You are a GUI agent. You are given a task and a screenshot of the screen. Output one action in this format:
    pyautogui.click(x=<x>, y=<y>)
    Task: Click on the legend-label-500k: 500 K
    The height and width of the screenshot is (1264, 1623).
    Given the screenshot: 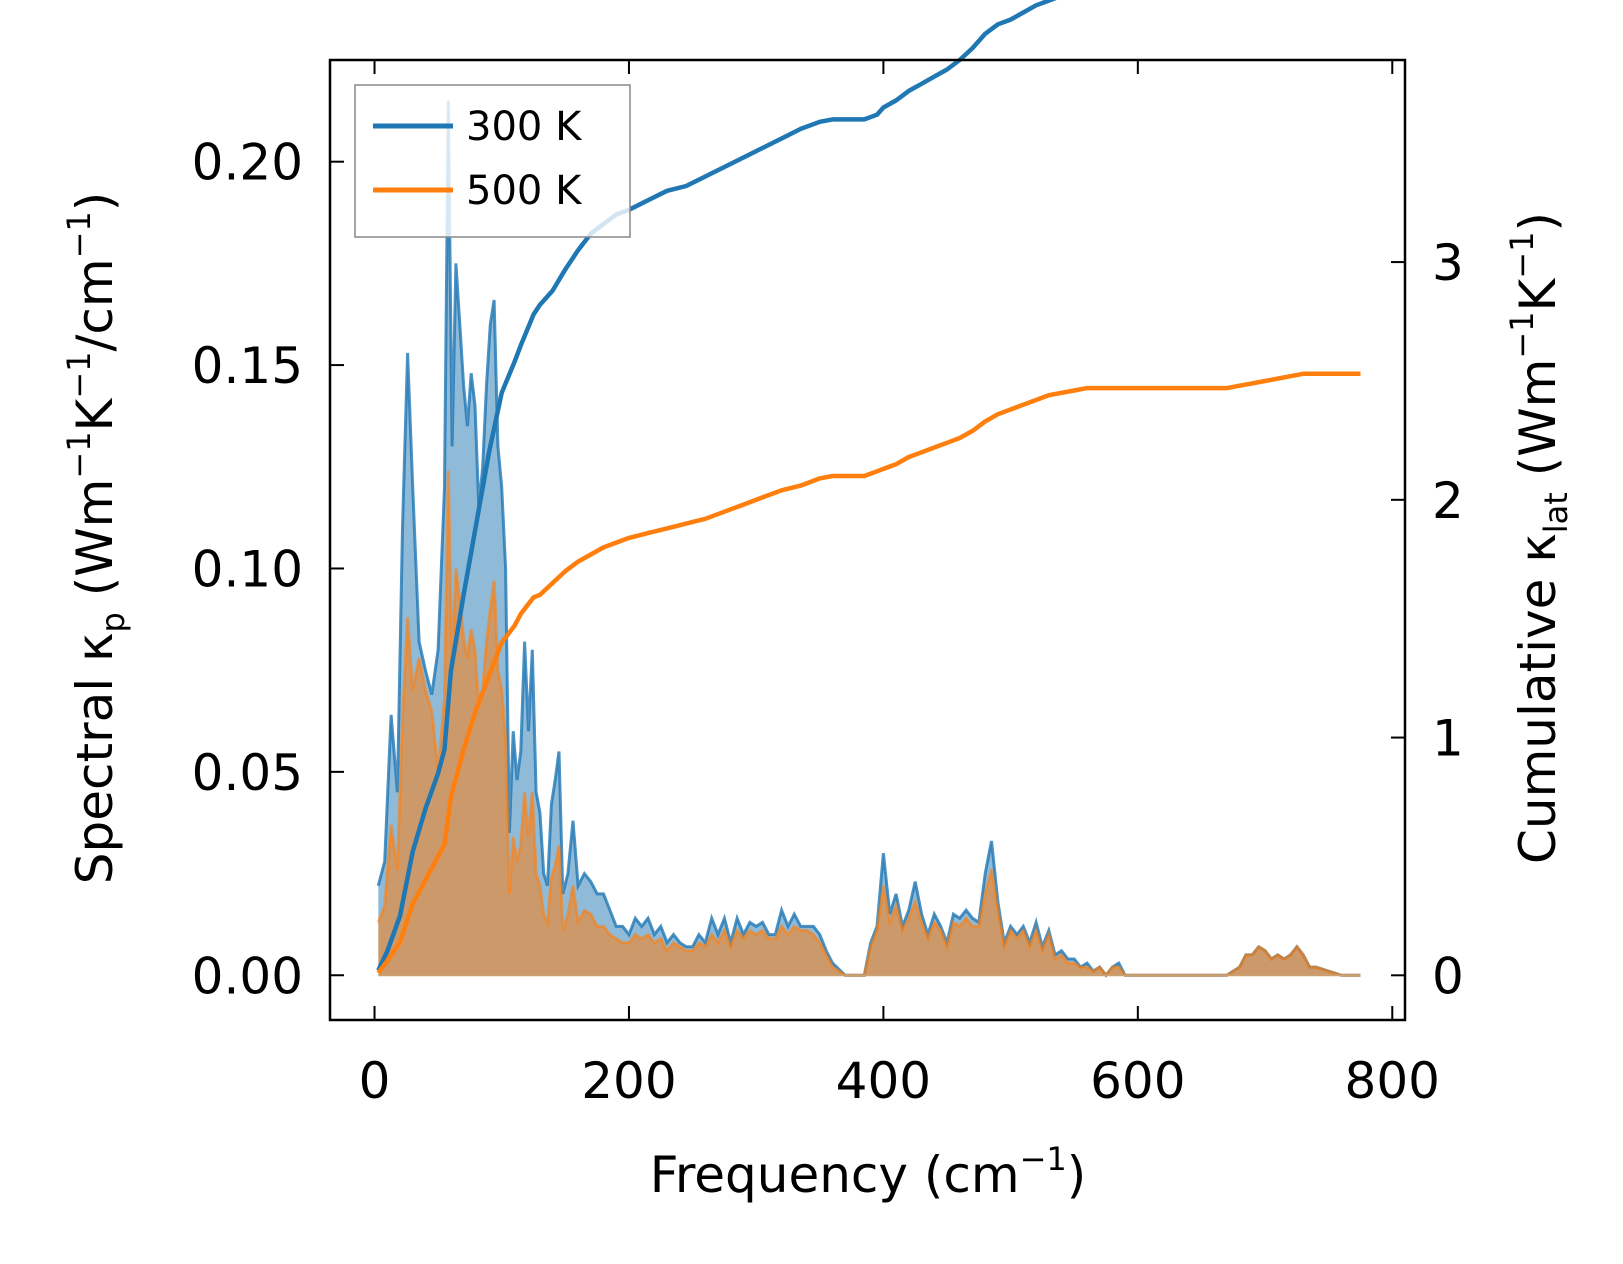 What is the action you would take?
    pyautogui.click(x=524, y=191)
    